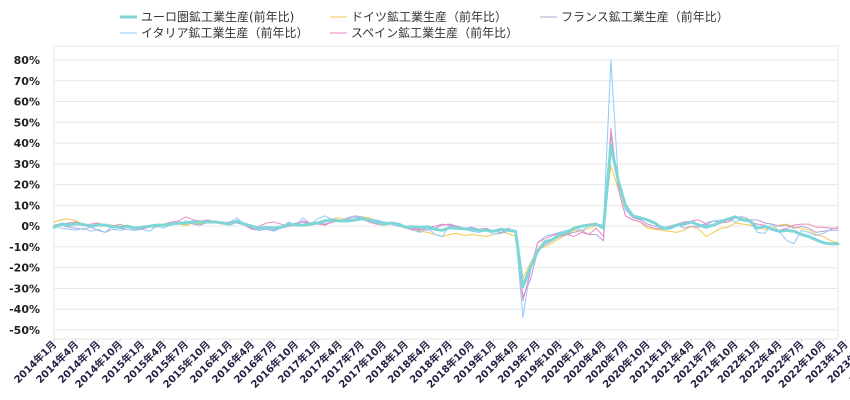 The width and height of the screenshot is (850, 400). What do you see at coordinates (27, 81) in the screenshot?
I see `y-tick-label: 70%` at bounding box center [27, 81].